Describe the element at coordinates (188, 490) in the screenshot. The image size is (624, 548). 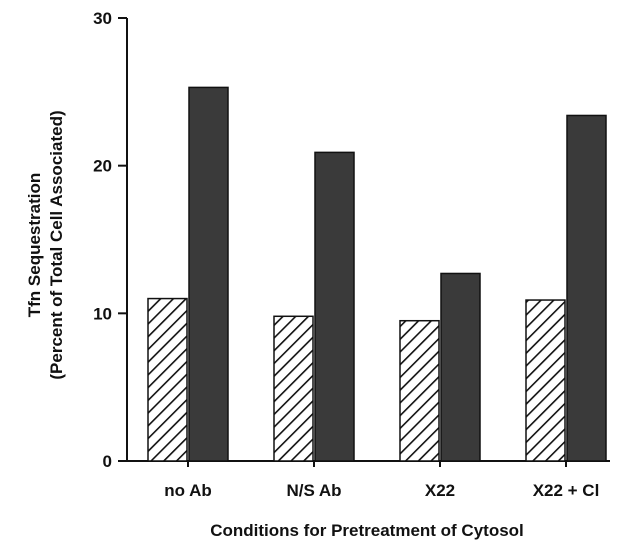
I see `category-label: no Ab` at that location.